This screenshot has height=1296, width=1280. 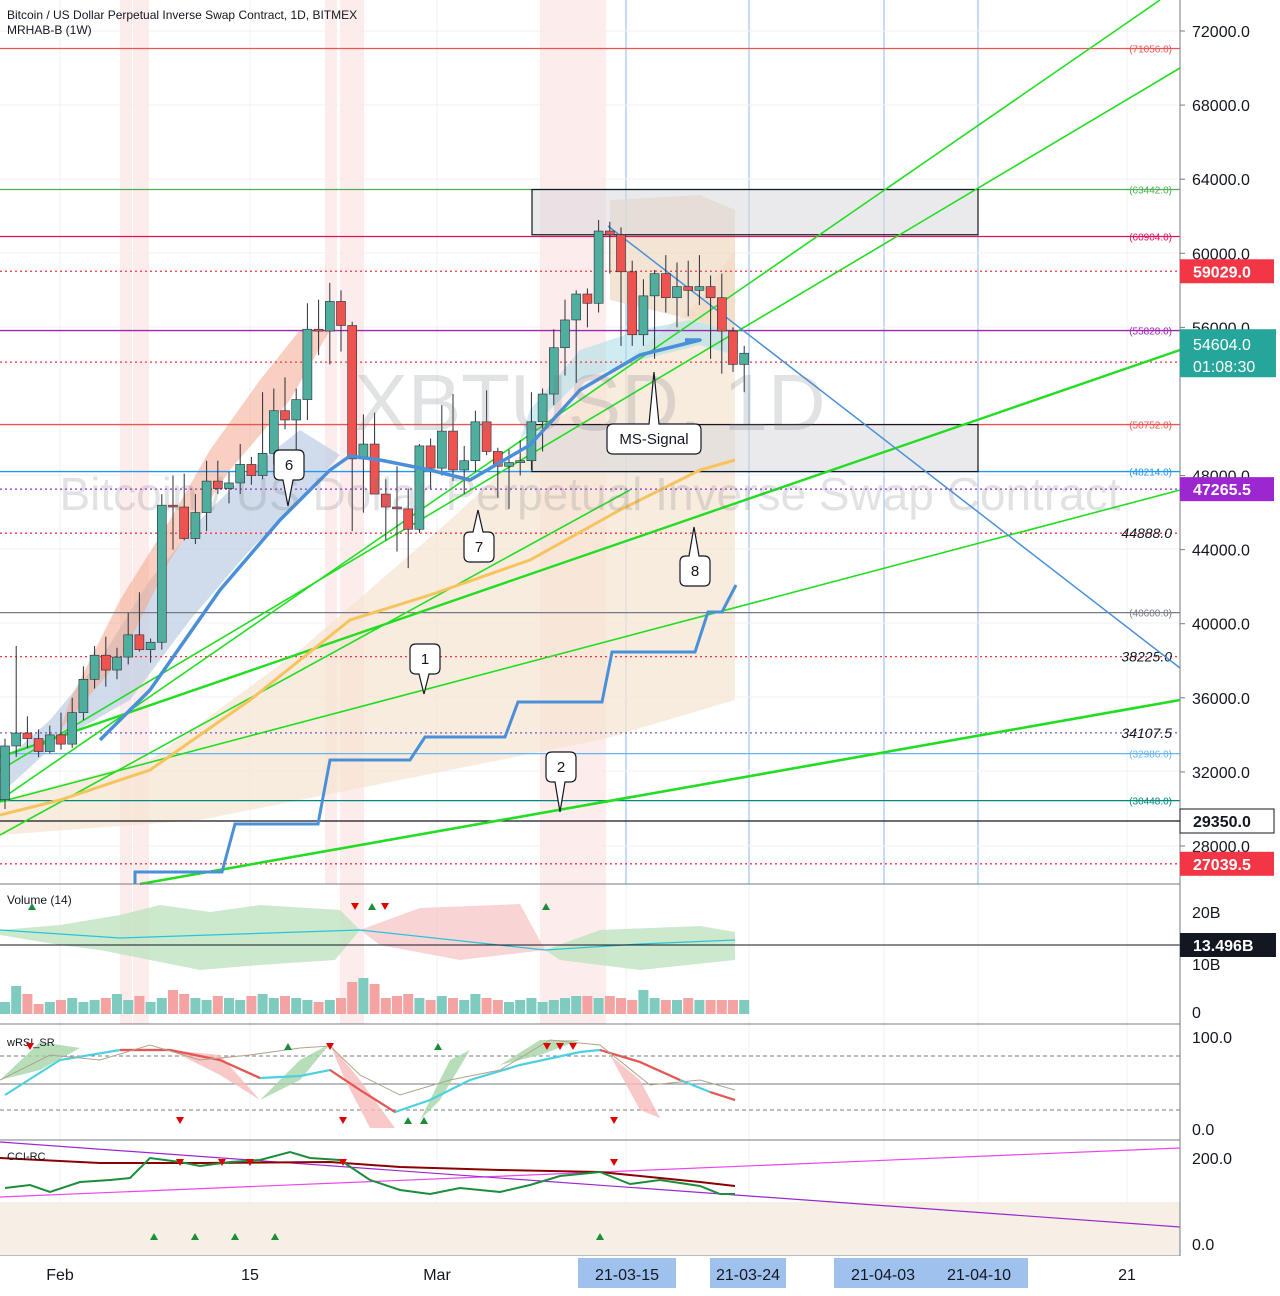 What do you see at coordinates (1150, 473) in the screenshot?
I see `level-label: (48214.0)` at bounding box center [1150, 473].